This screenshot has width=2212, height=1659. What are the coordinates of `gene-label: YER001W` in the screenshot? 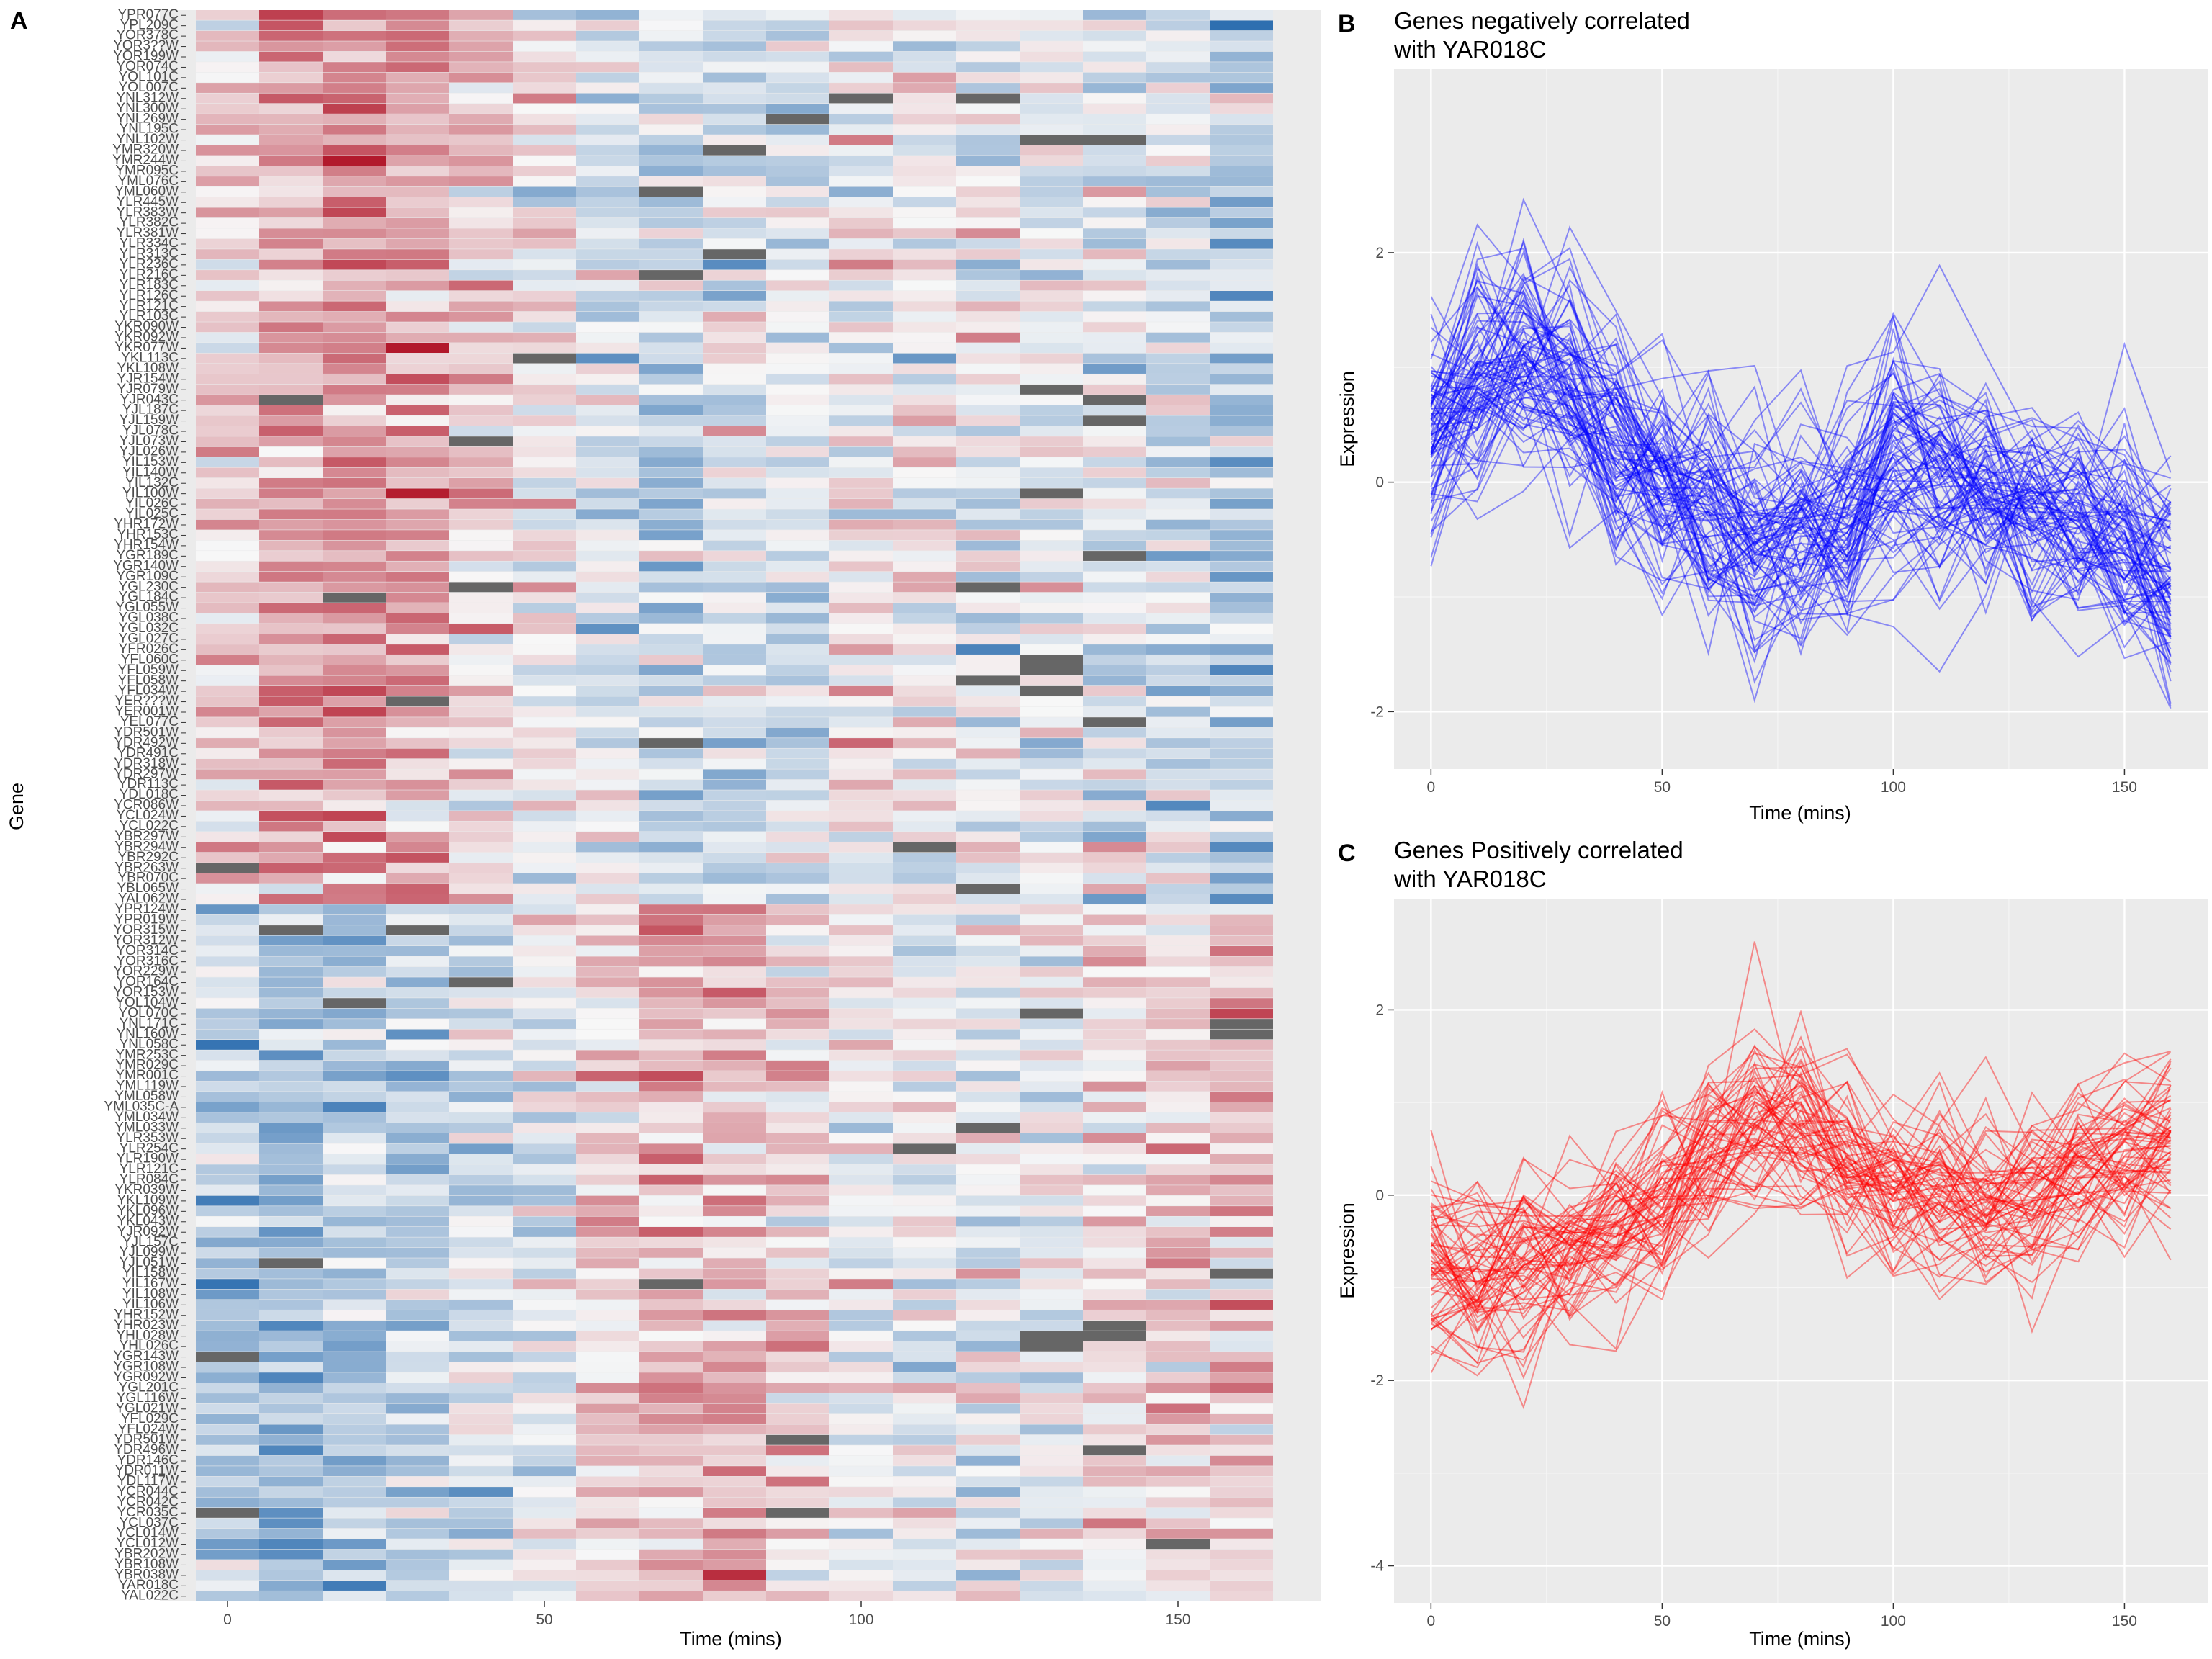 It's located at (146, 711).